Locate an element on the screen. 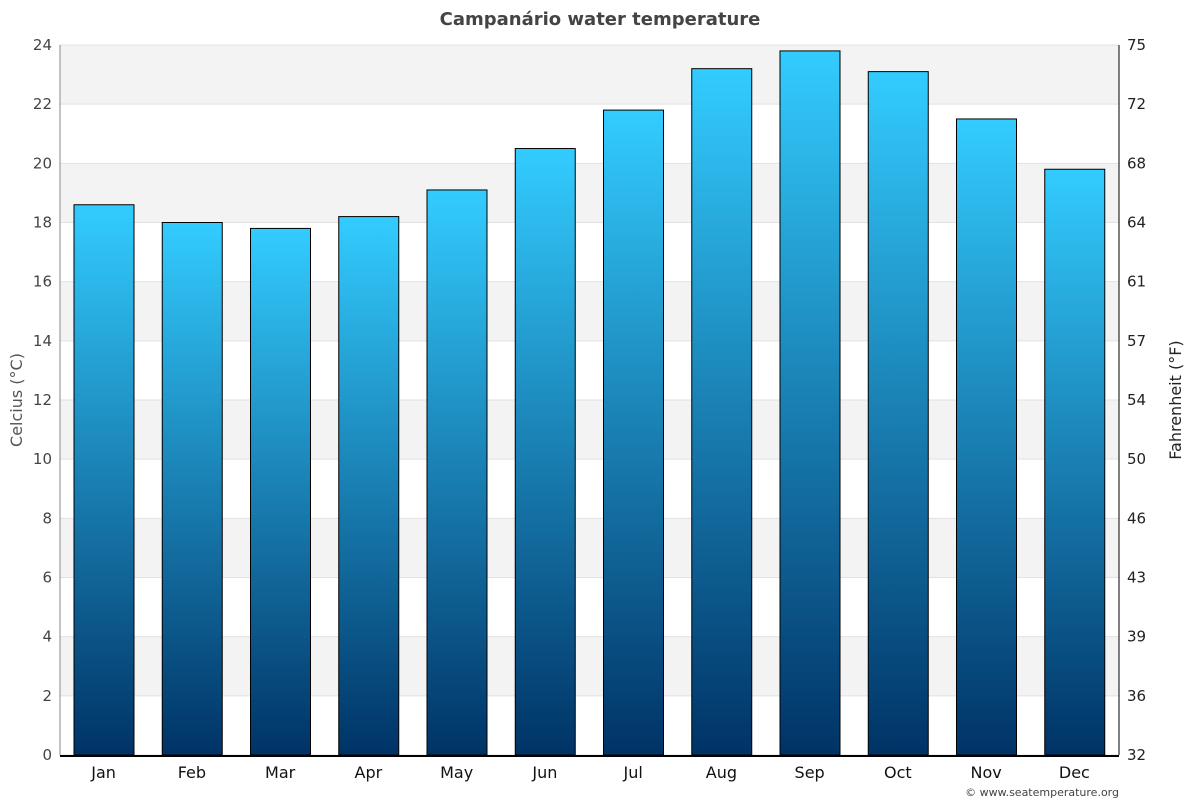  x-tick-label: Sep is located at coordinates (810, 772).